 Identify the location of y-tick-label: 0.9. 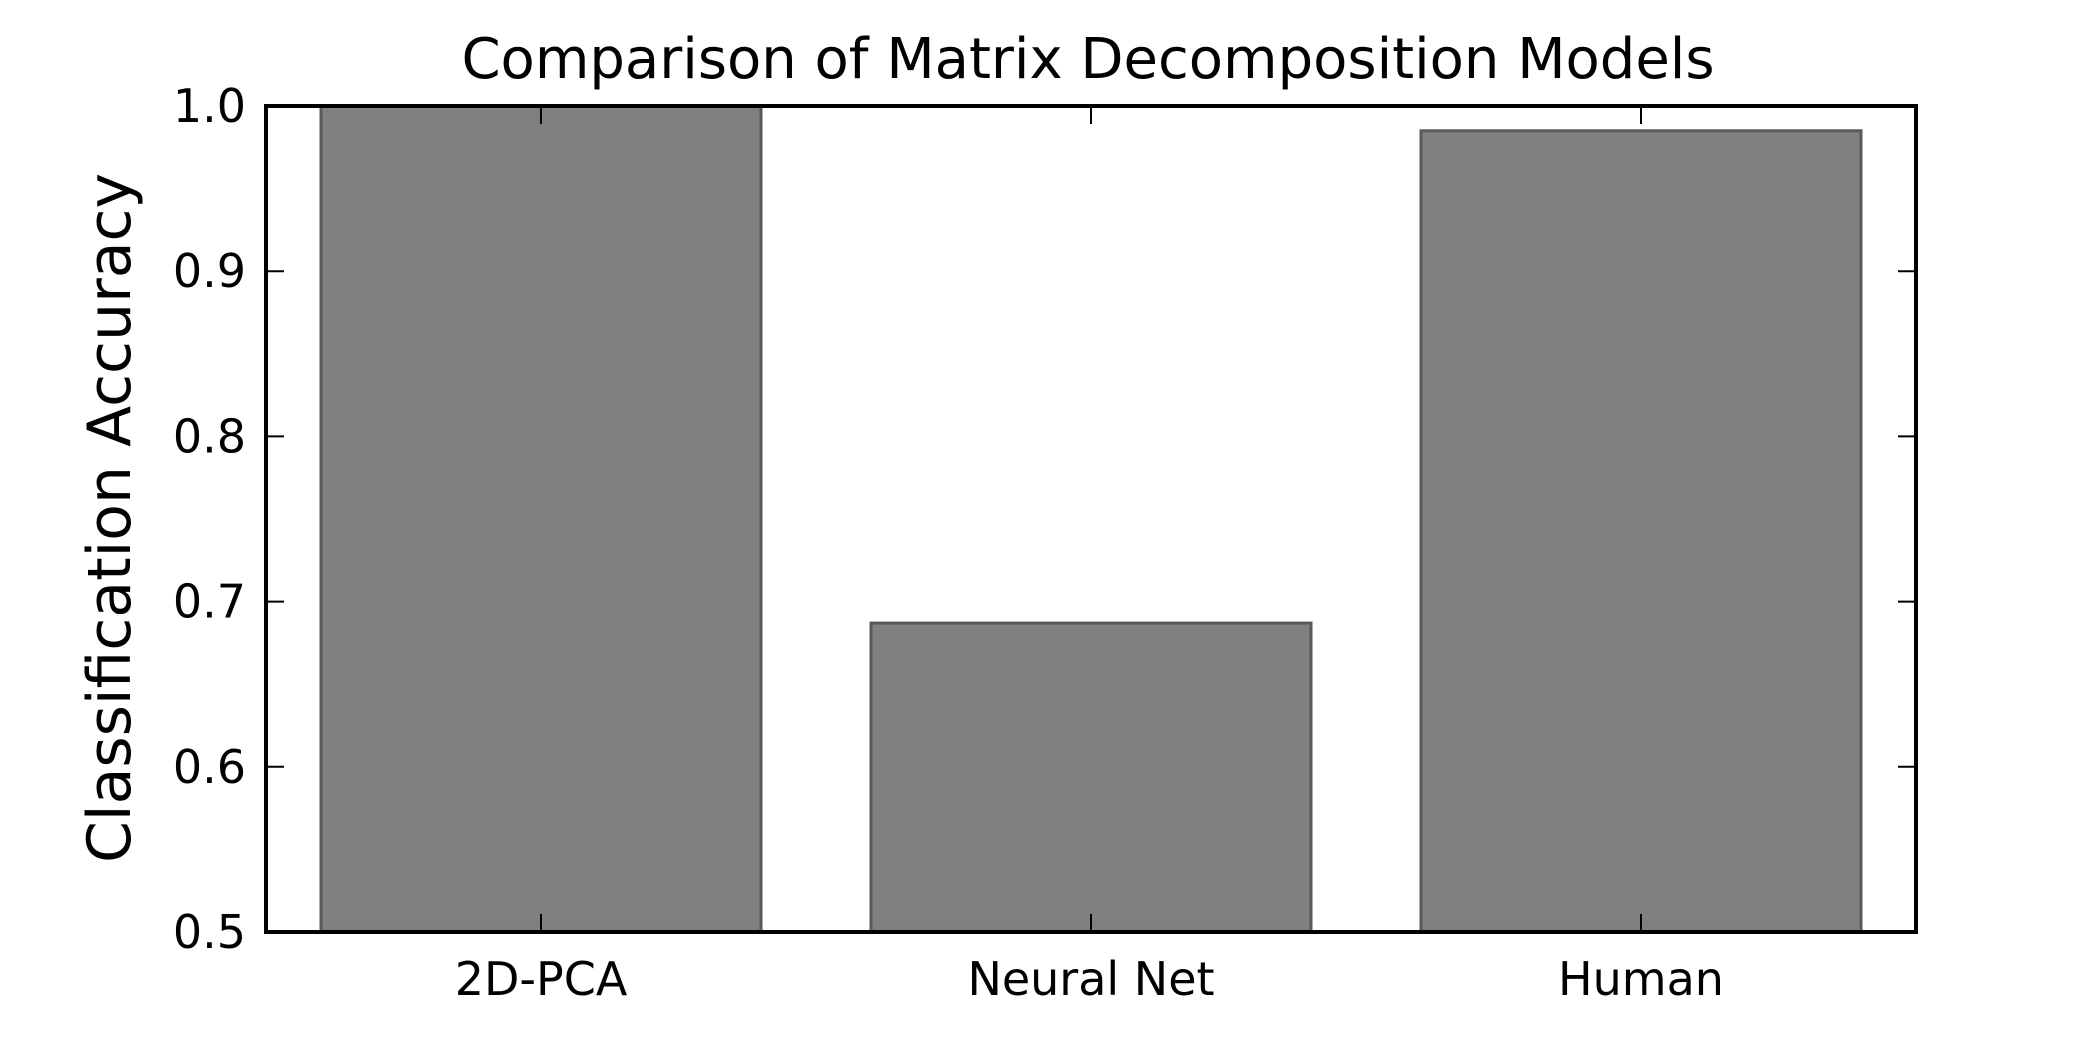
(209, 271).